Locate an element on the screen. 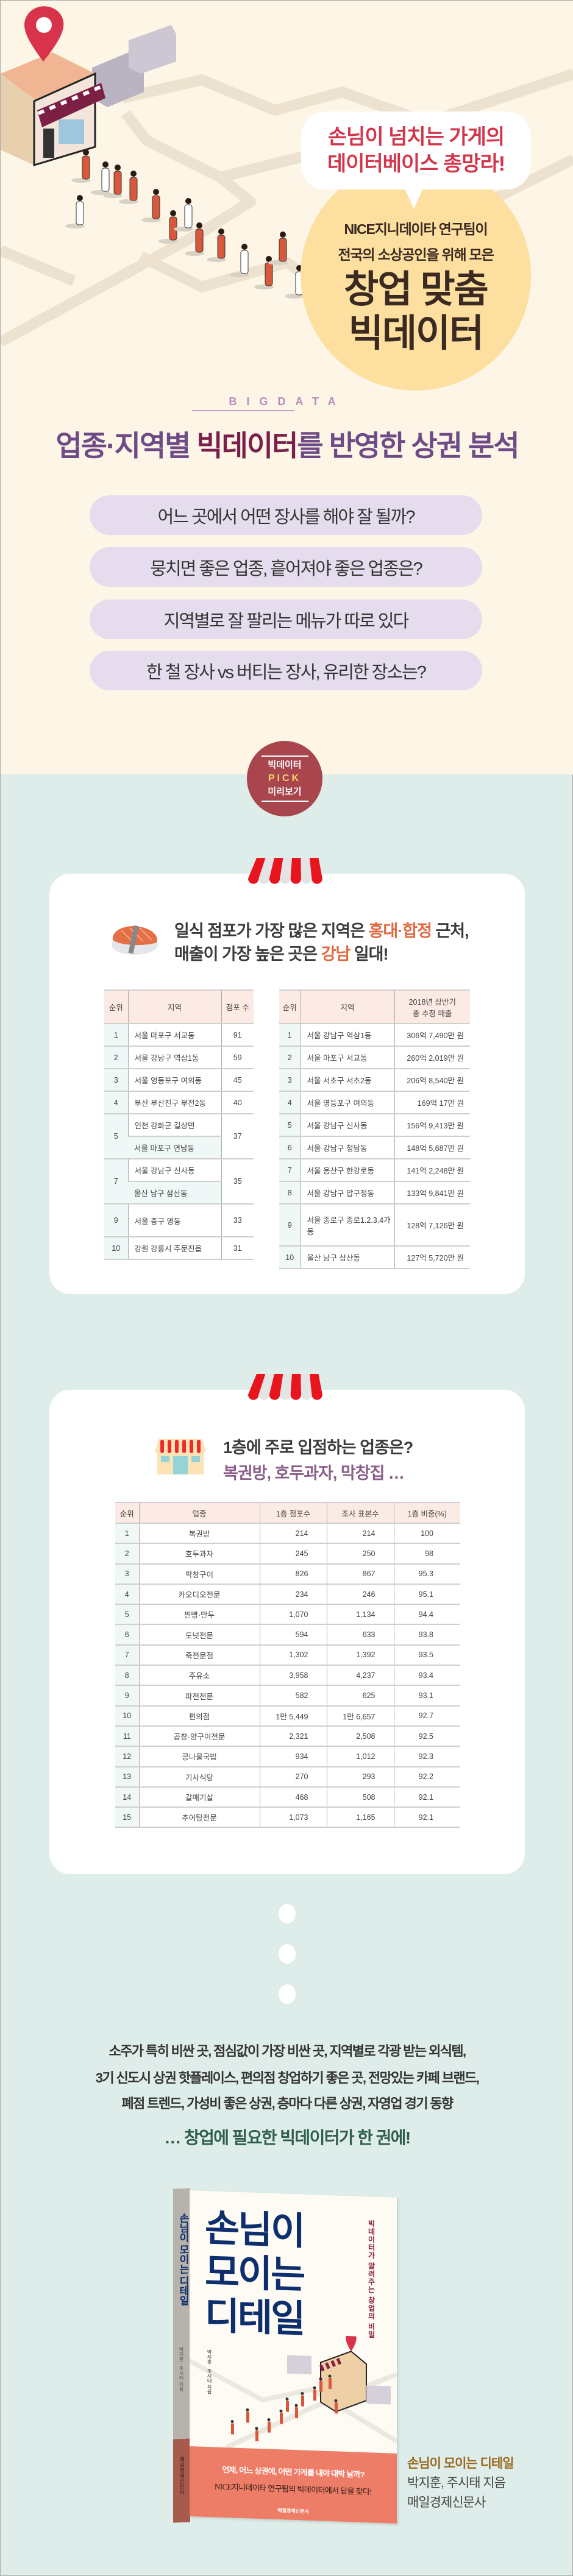 This screenshot has width=573, height=2576. table-cell: 울산 남구 삼산동 is located at coordinates (347, 1257).